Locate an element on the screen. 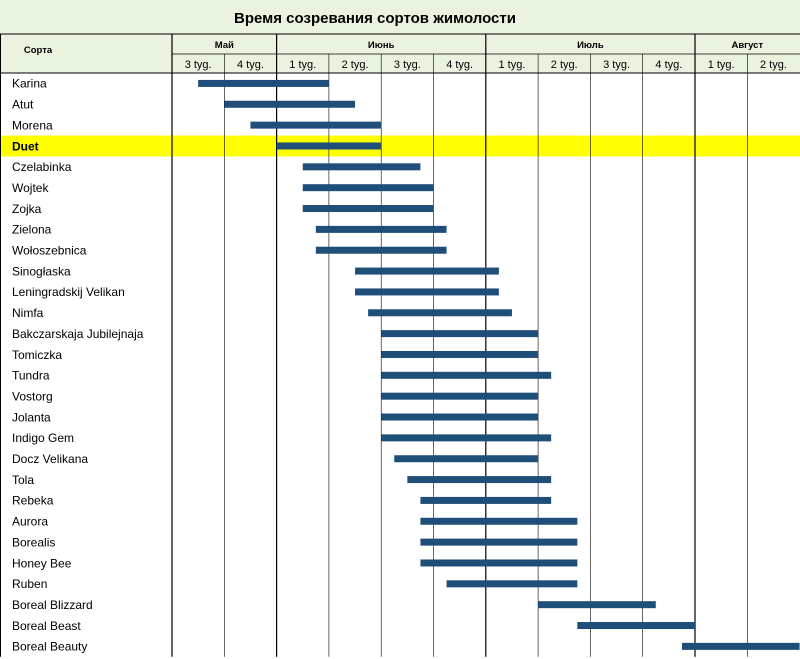 This screenshot has height=659, width=800. variety-label: Karina is located at coordinates (29, 84).